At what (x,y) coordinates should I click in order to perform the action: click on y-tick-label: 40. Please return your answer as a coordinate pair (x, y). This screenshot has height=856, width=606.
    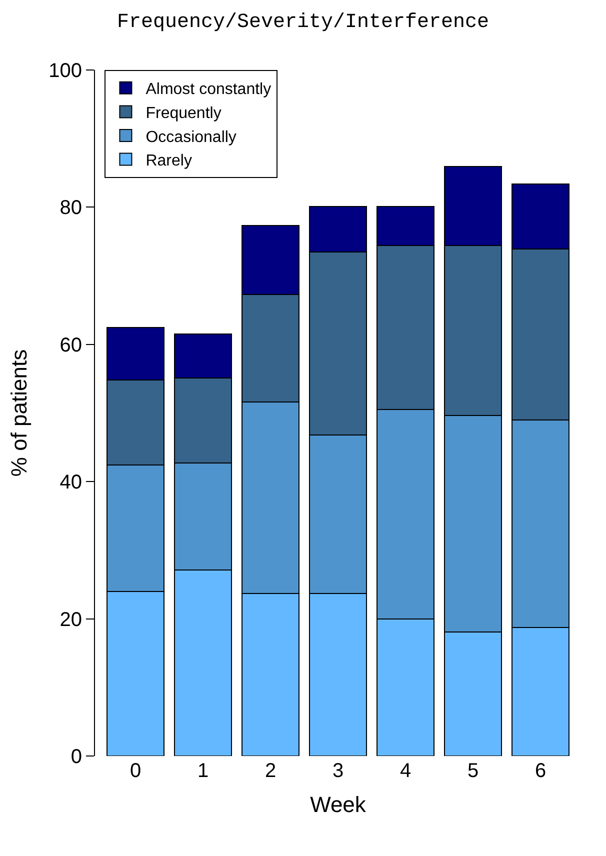
    Looking at the image, I should click on (71, 483).